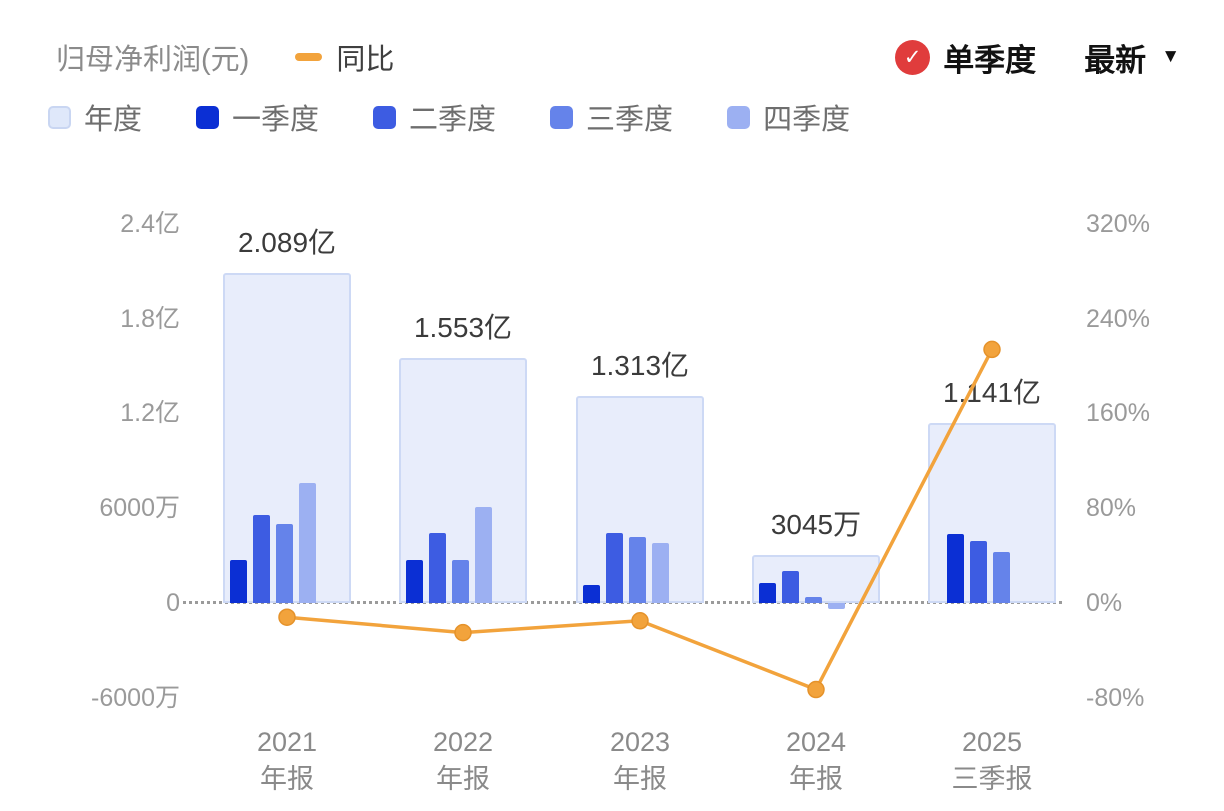 The height and width of the screenshot is (811, 1224). What do you see at coordinates (150, 413) in the screenshot?
I see `y-axis-tick-left: 1.2亿` at bounding box center [150, 413].